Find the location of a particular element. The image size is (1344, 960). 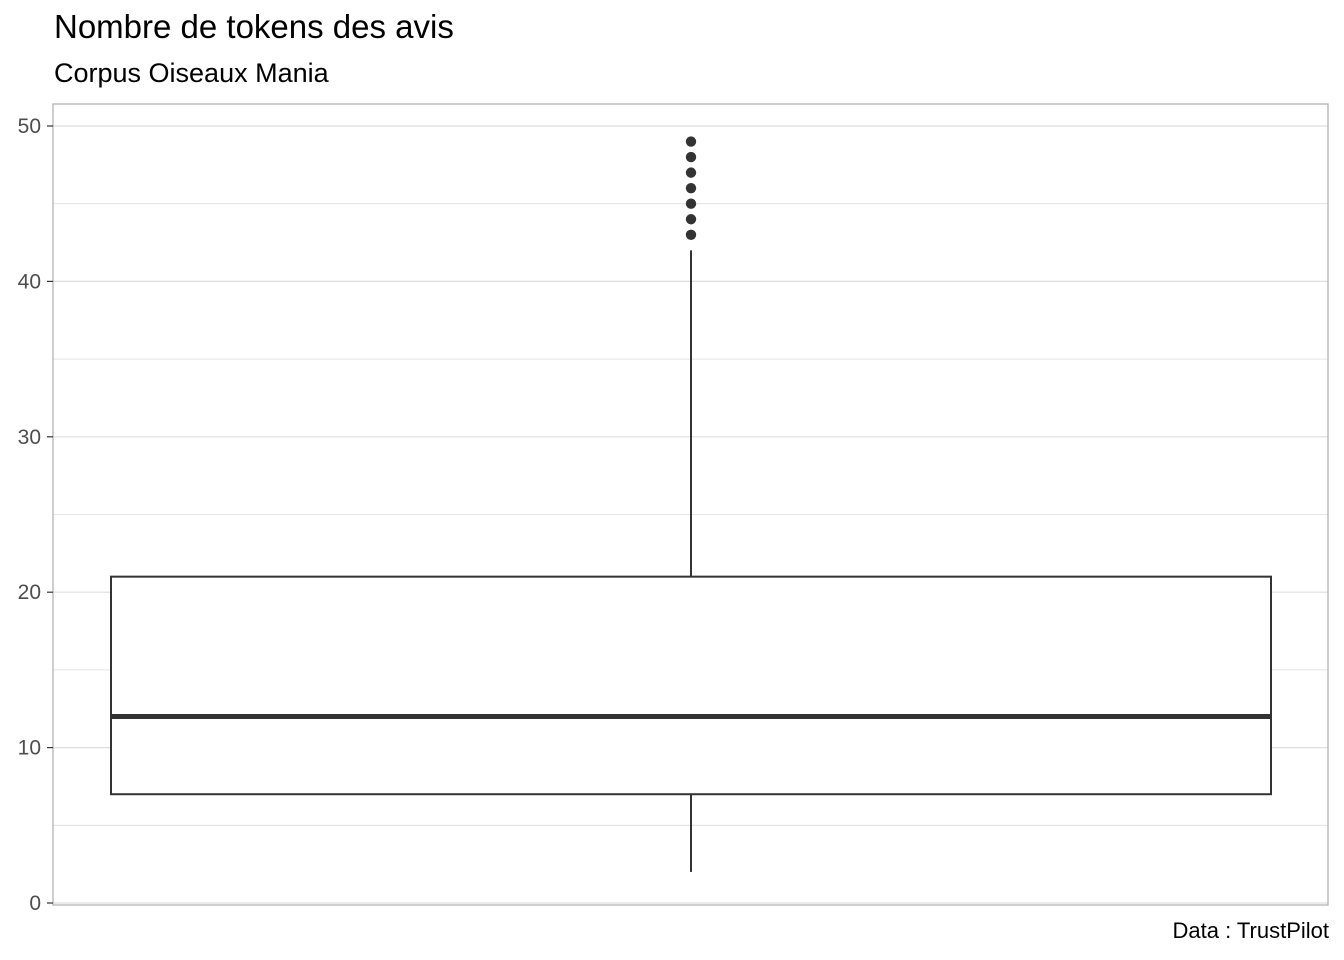

chart-title: Nombre de tokens des avis is located at coordinates (254, 26).